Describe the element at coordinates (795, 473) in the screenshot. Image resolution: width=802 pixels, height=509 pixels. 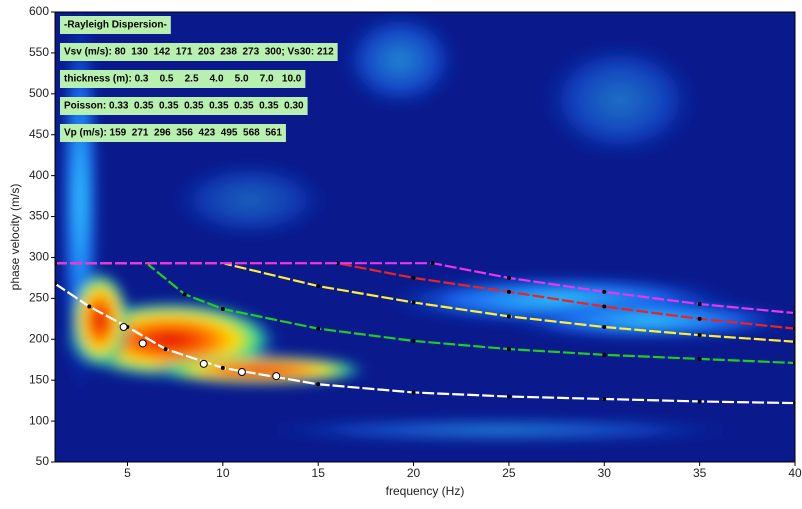
I see `x-tick-label: 40` at that location.